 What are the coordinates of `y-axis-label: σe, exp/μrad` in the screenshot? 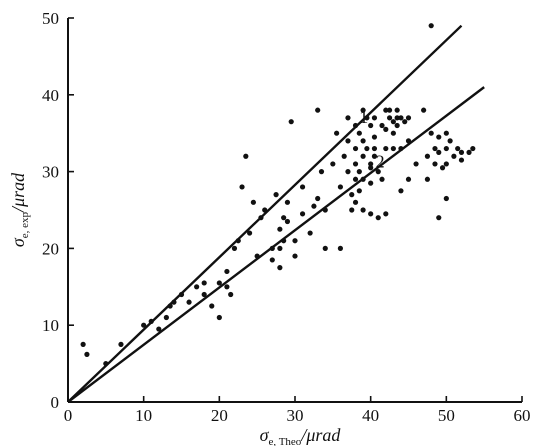 It's located at (19, 209).